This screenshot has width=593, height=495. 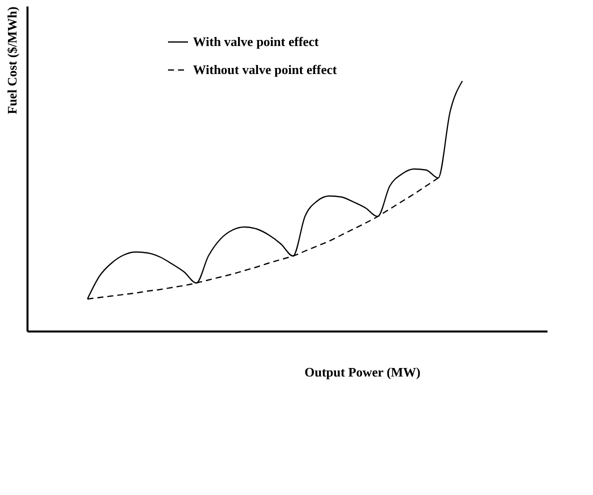 I want to click on legend-label: Without valve point effect, so click(x=265, y=69).